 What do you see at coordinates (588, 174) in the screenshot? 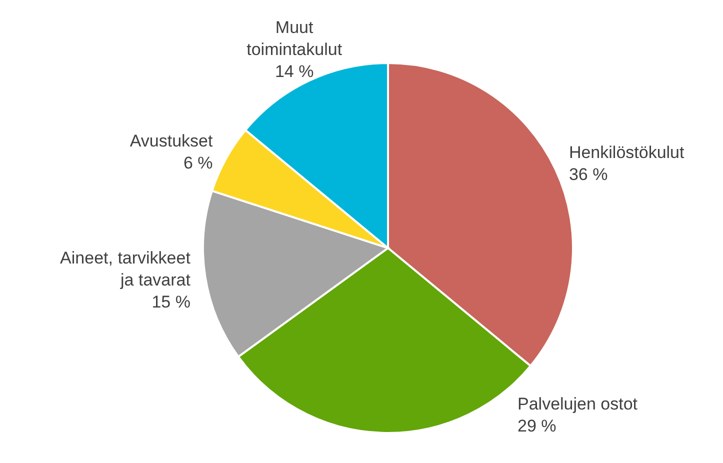
I see `data-label: 36 %` at bounding box center [588, 174].